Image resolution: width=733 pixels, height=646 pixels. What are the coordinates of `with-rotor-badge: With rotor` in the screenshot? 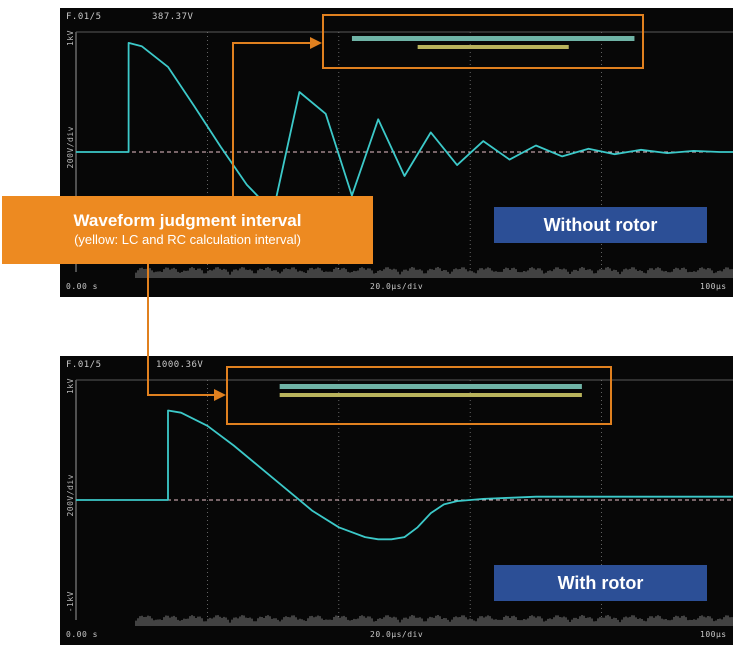 It's located at (600, 583).